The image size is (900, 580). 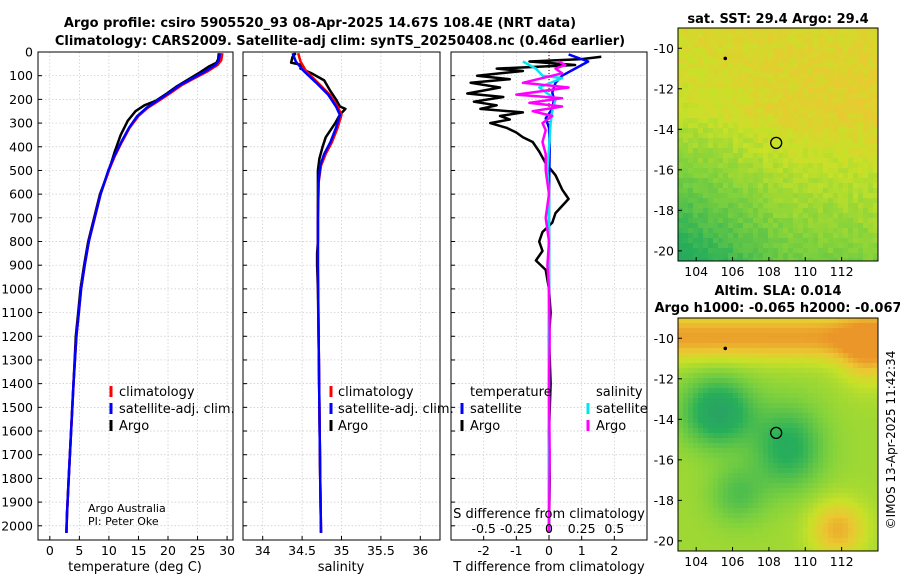 I want to click on depth-tick-label: 200, so click(x=21, y=99).